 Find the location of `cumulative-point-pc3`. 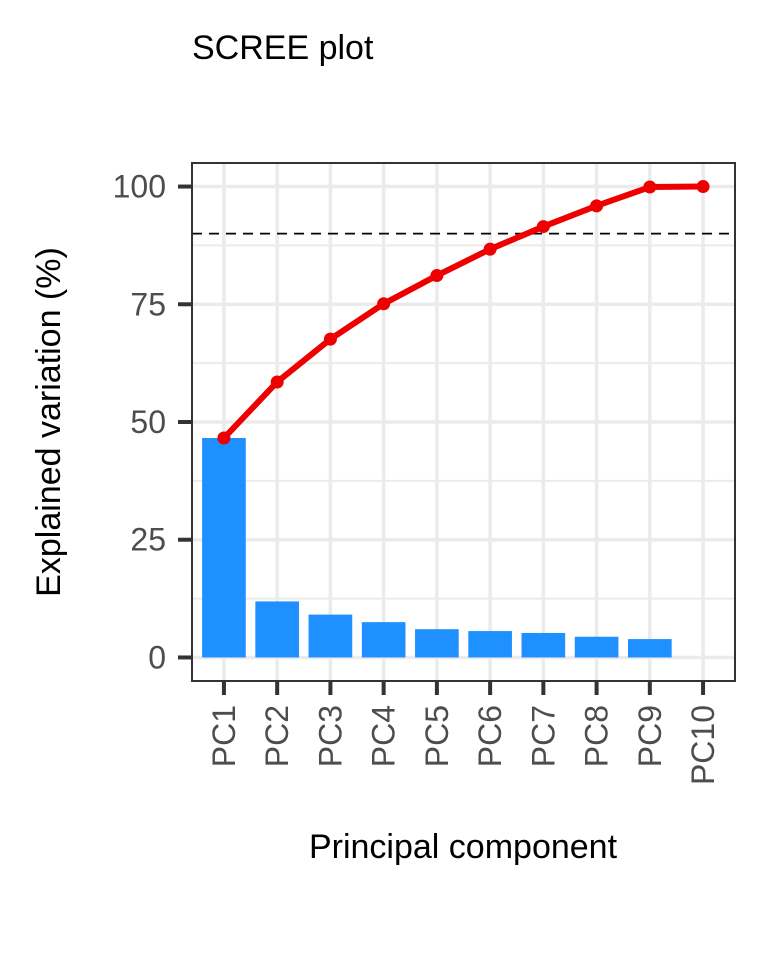

cumulative-point-pc3 is located at coordinates (330, 339).